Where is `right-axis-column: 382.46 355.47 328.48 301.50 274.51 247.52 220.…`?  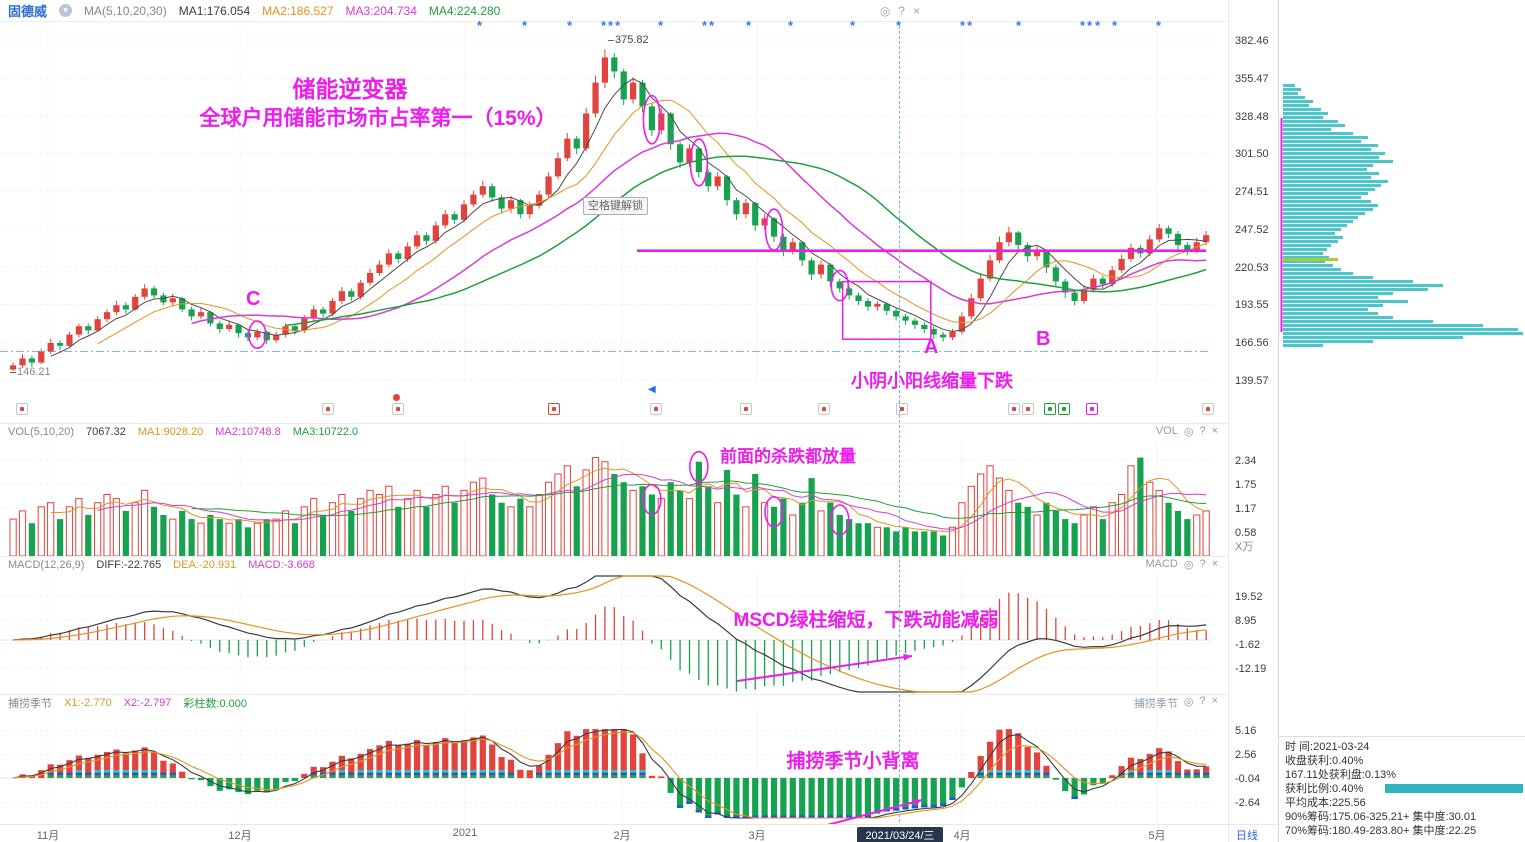 right-axis-column: 382.46 355.47 328.48 301.50 274.51 247.52 220.… is located at coordinates (1253, 421).